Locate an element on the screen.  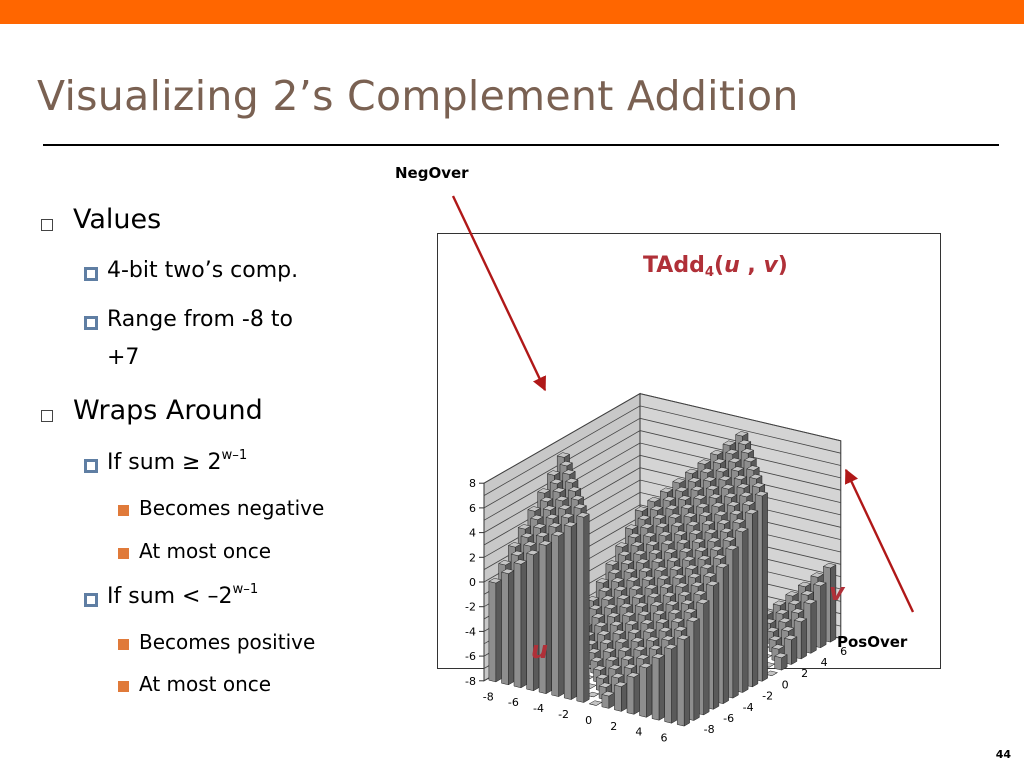
square-bullet-icon is located at coordinates (47, 225).